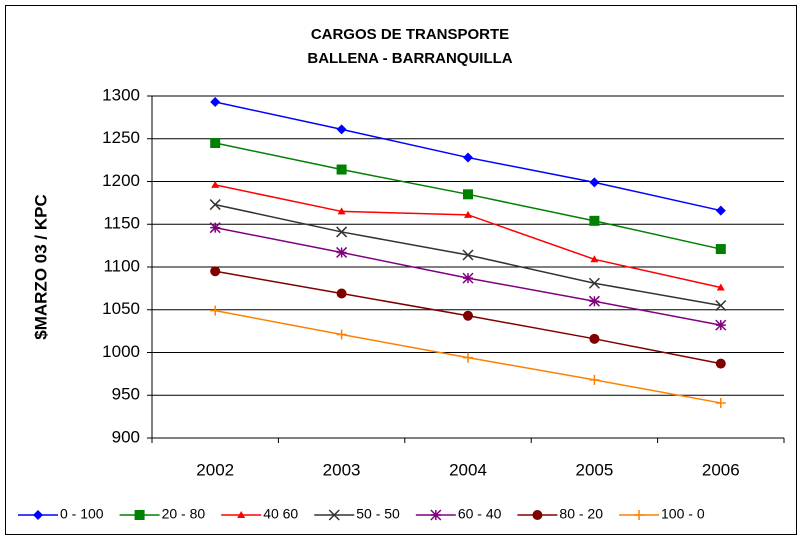 The width and height of the screenshot is (802, 540). What do you see at coordinates (126, 436) in the screenshot?
I see `y-tick-label: 900` at bounding box center [126, 436].